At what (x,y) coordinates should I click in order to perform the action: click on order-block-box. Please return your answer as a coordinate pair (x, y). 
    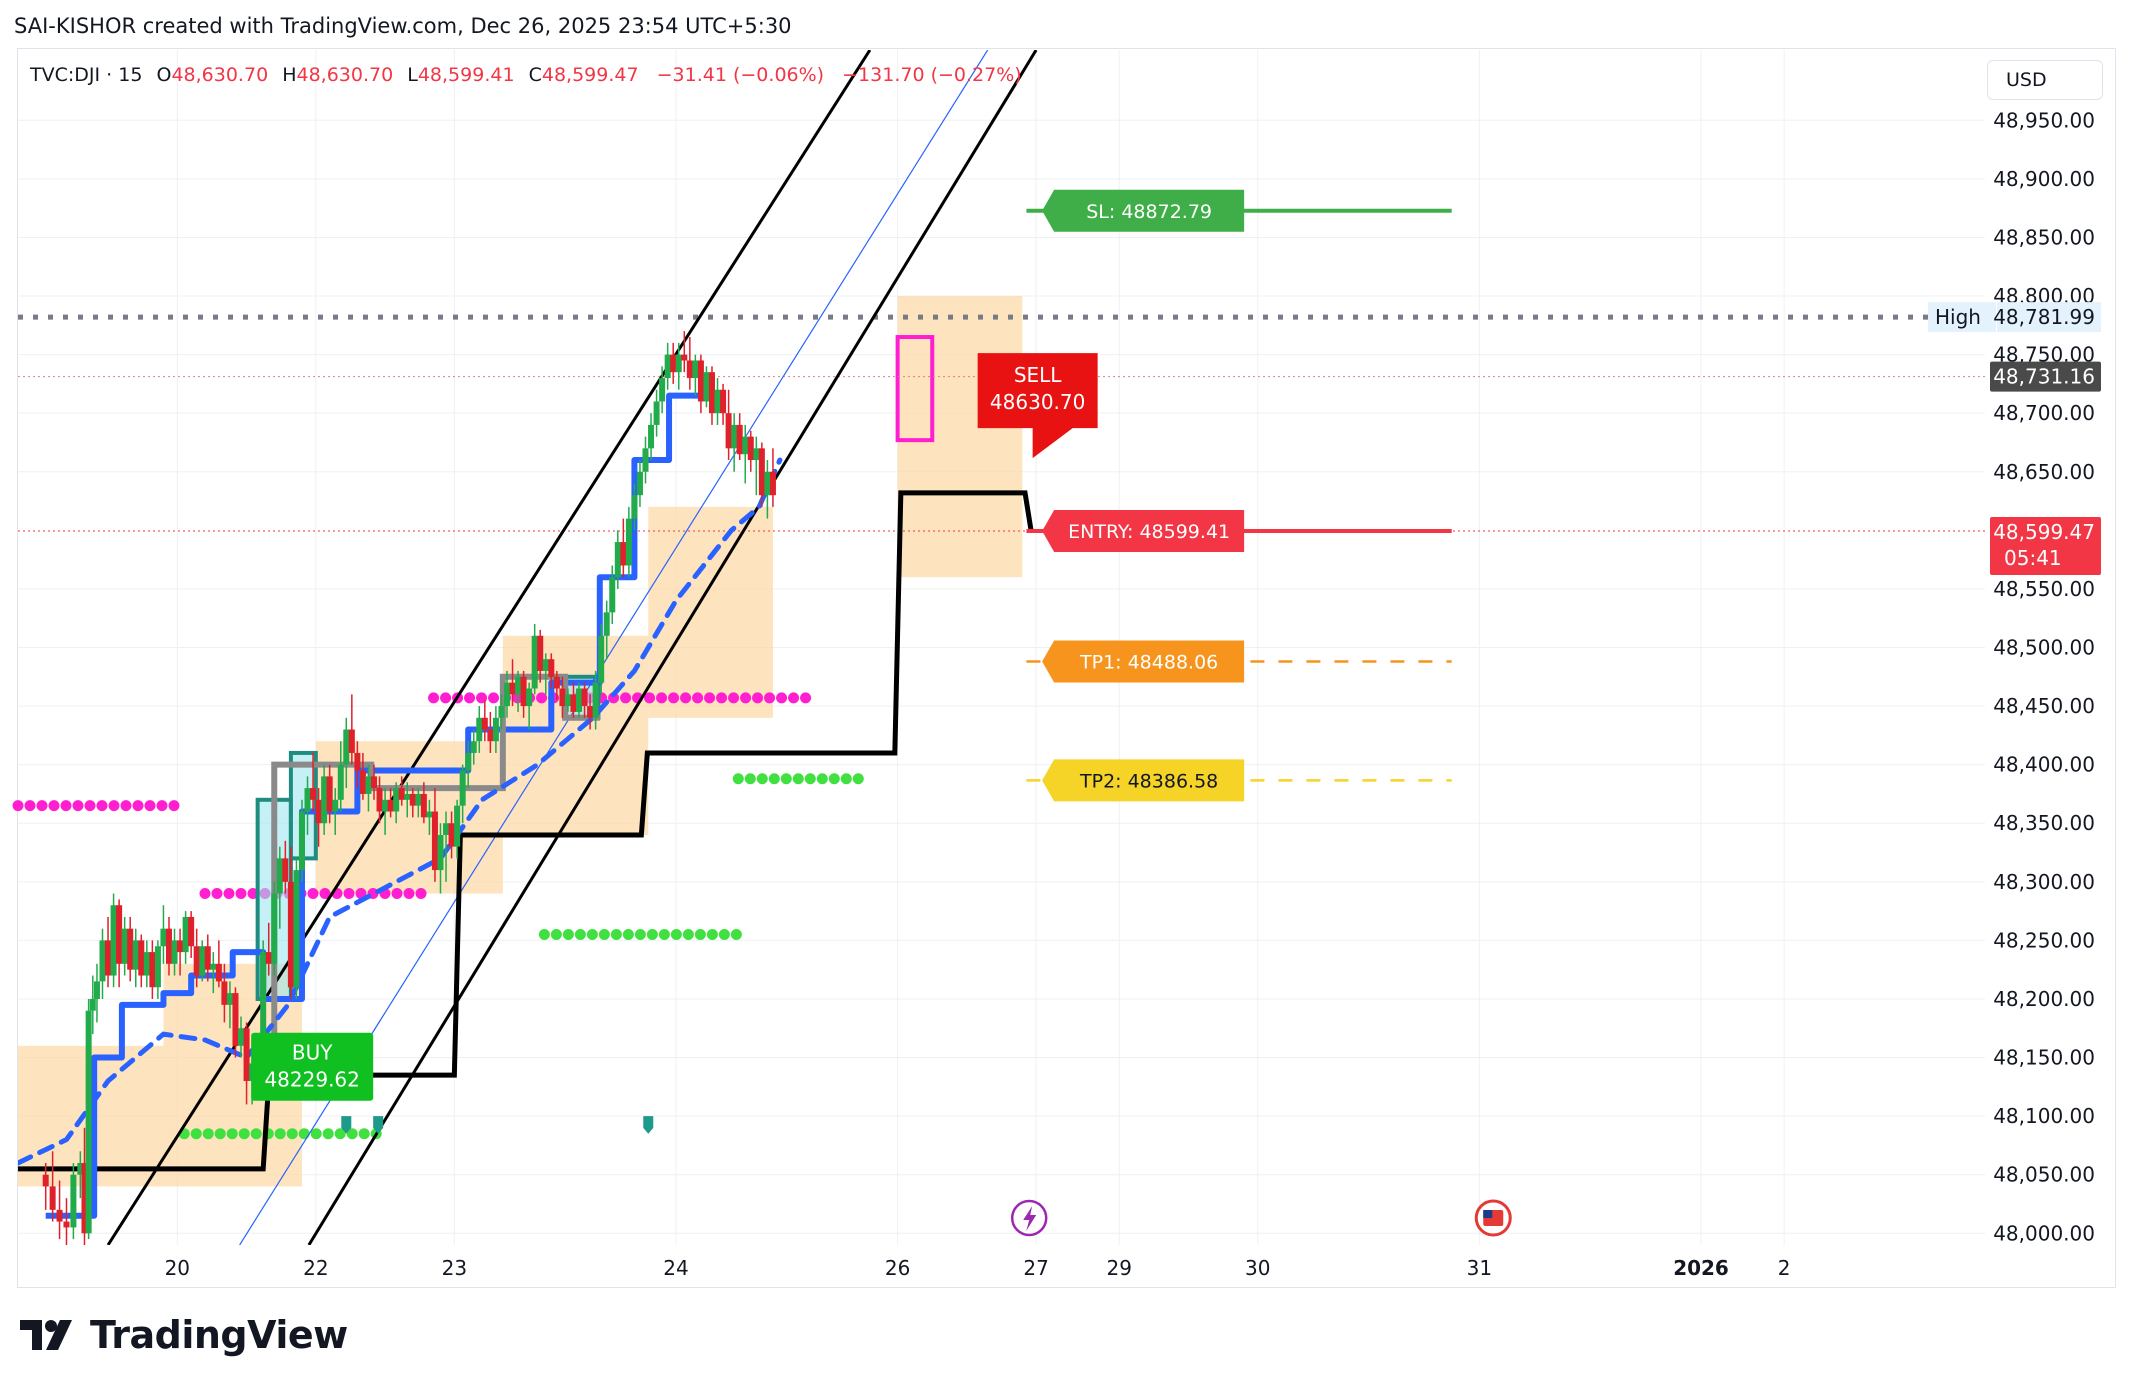
    Looking at the image, I should click on (915, 389).